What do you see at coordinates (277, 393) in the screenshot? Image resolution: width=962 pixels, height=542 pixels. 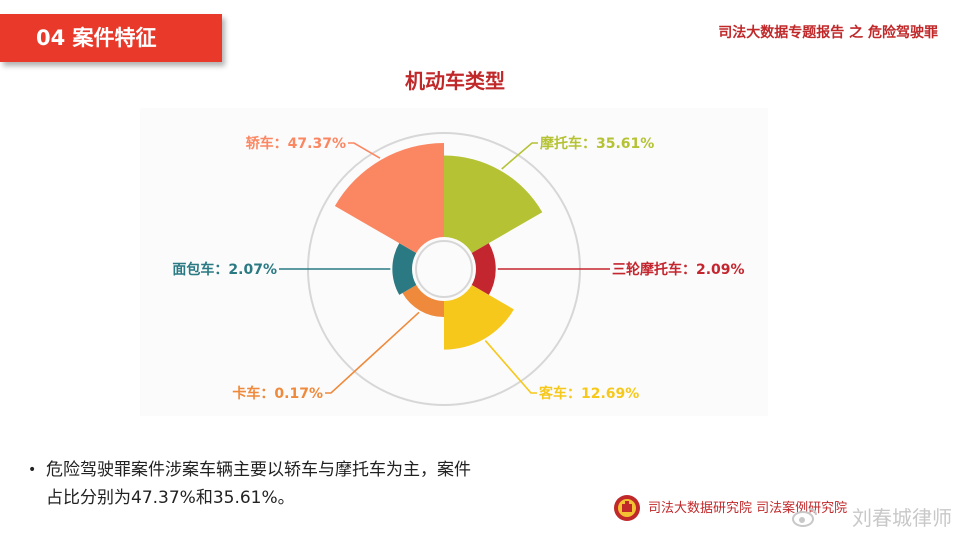 I see `slice-label-4: 卡车：0.17%` at bounding box center [277, 393].